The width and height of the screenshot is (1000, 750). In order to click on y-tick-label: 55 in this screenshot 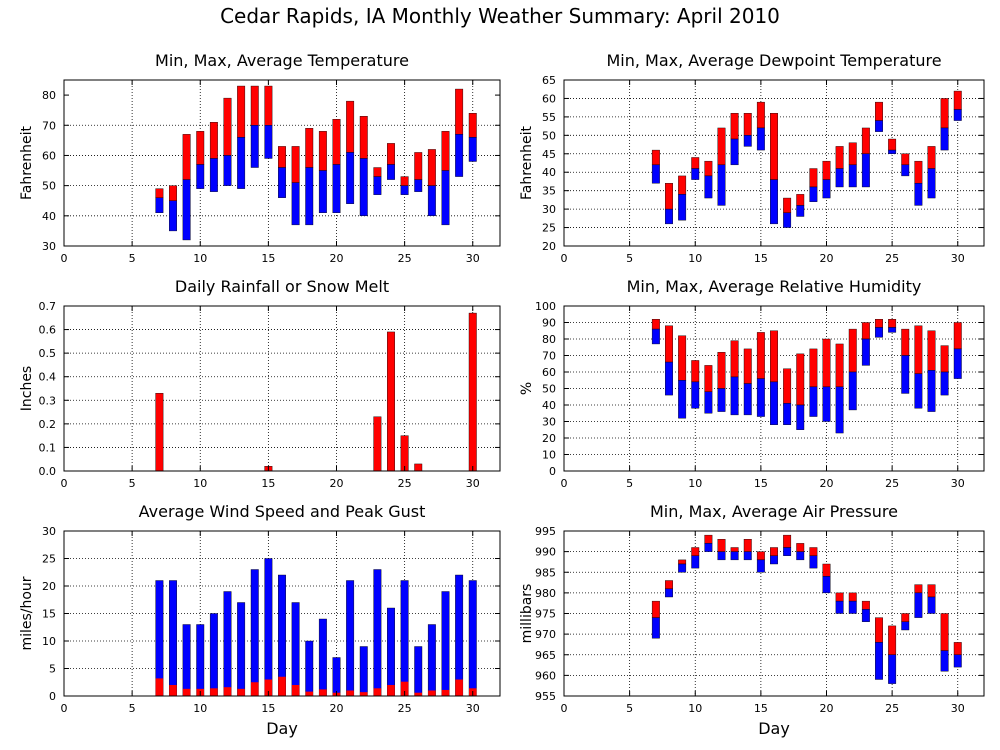, I will do `click(549, 117)`.